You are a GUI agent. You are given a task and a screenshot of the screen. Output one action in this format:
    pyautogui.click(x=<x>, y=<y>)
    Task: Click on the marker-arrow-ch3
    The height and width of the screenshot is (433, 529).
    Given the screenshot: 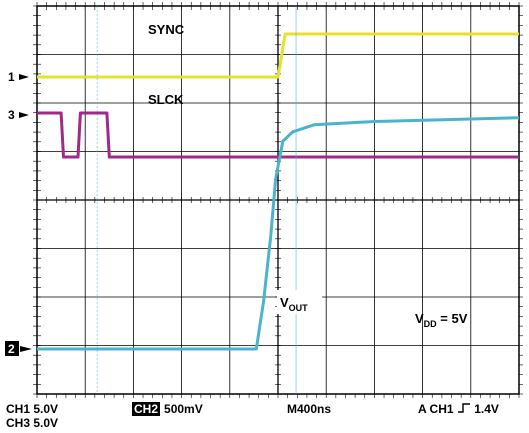 What is the action you would take?
    pyautogui.click(x=24, y=115)
    